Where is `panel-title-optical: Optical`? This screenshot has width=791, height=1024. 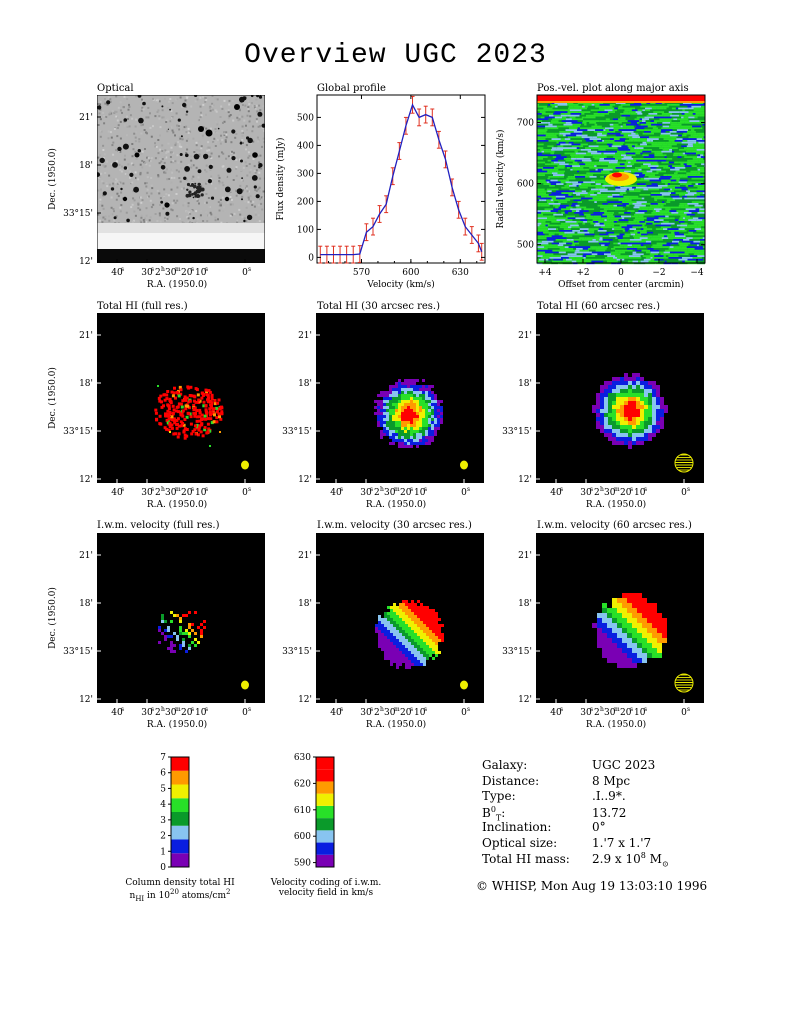 panel-title-optical: Optical is located at coordinates (115, 88).